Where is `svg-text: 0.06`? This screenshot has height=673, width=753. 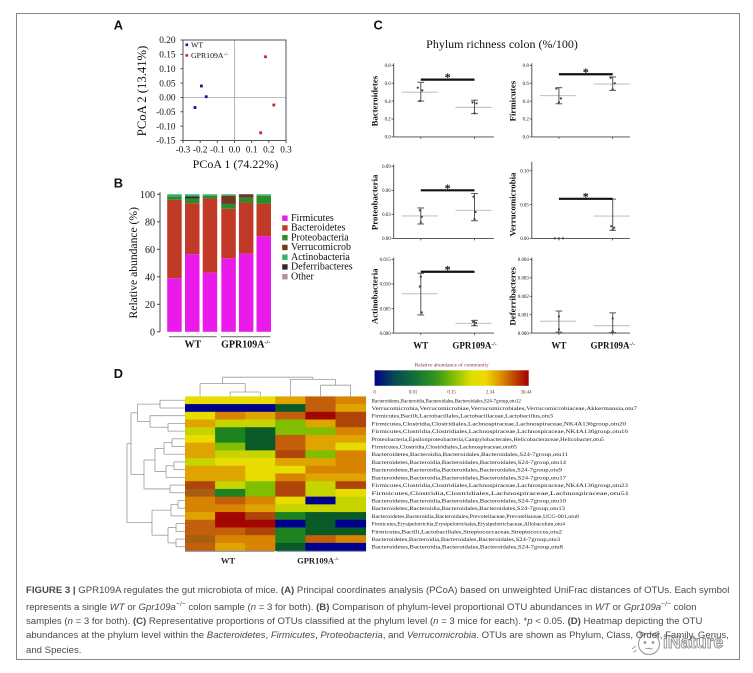 svg-text: 0.06 is located at coordinates (386, 191).